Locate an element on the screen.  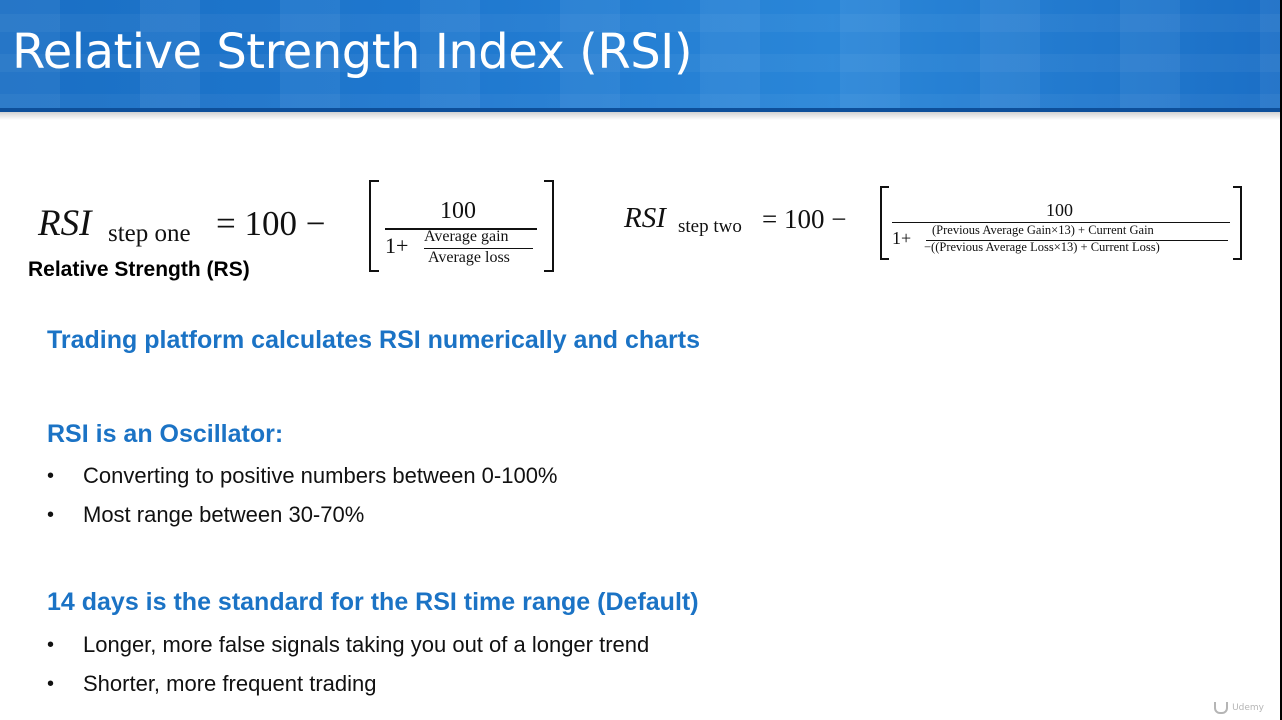
formula-two-left-bracket is located at coordinates (884, 223).